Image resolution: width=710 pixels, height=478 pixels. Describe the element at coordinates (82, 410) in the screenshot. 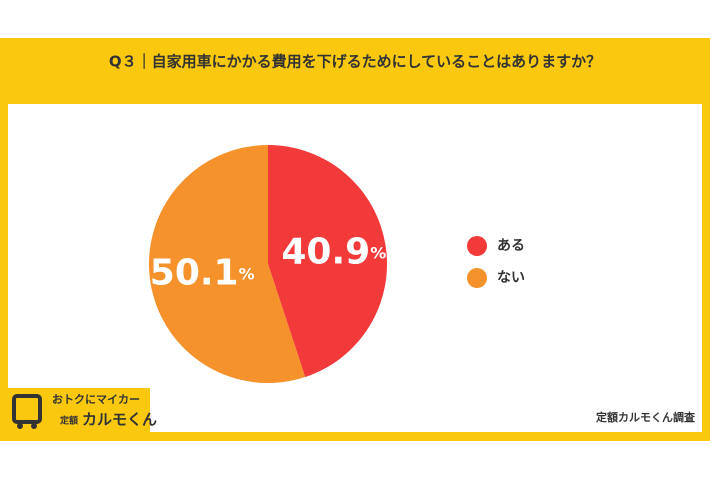

I see `logo: おトクにマイカー 定額 カルモくん` at that location.